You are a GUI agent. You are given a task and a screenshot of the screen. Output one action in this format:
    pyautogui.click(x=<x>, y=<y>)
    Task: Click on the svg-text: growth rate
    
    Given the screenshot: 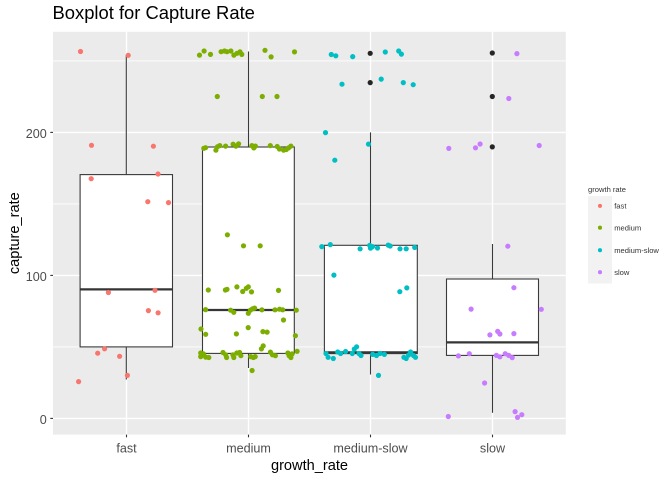 What is the action you would take?
    pyautogui.click(x=607, y=189)
    